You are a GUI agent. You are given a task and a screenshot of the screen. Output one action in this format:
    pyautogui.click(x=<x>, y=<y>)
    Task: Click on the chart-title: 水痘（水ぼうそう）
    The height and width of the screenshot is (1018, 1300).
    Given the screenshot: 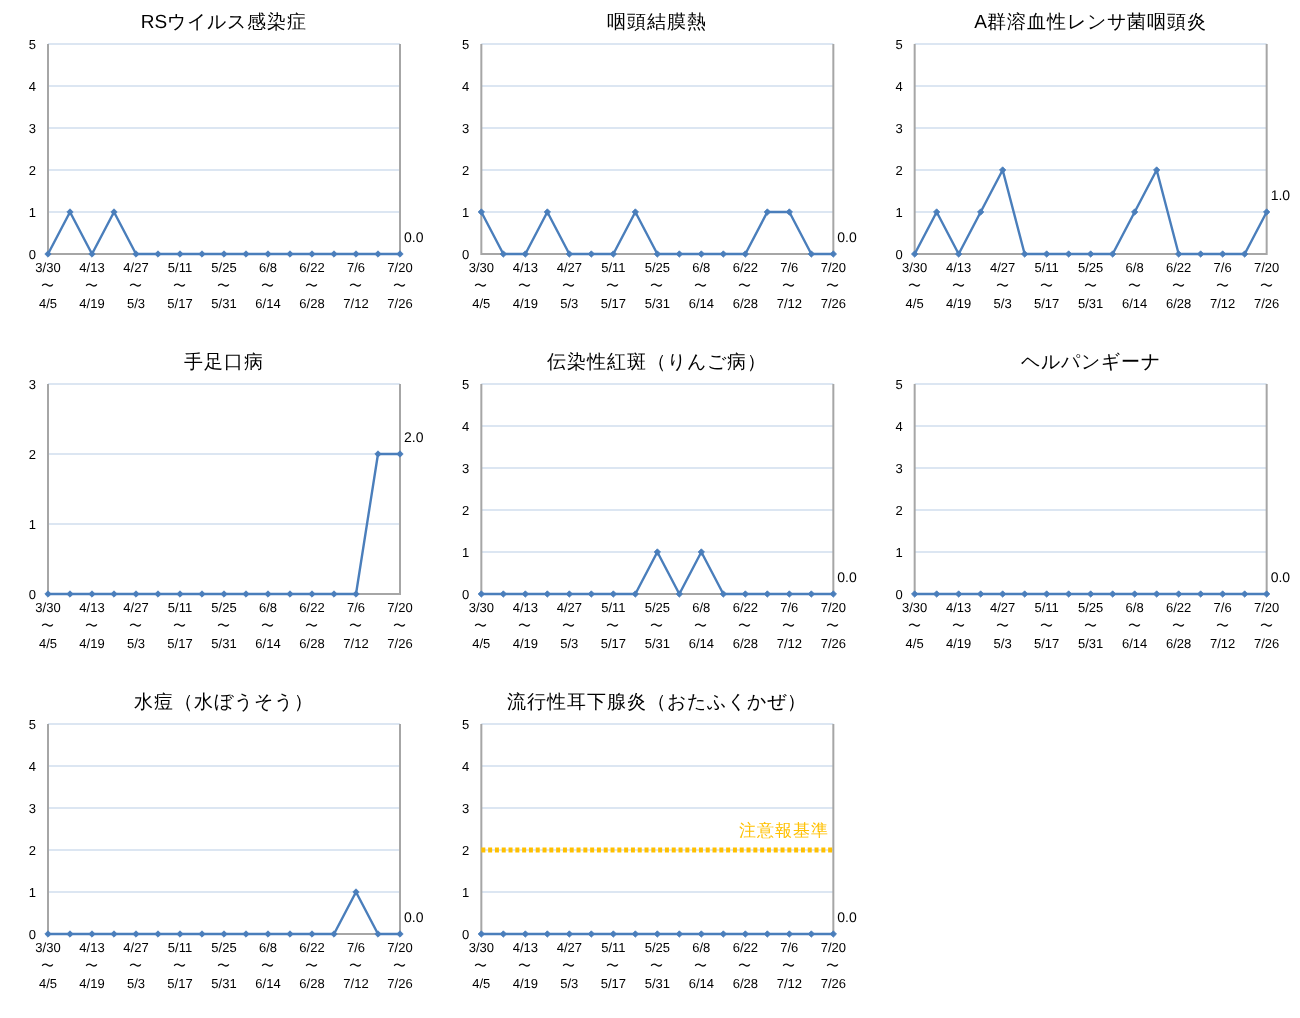 What is the action you would take?
    pyautogui.click(x=224, y=702)
    